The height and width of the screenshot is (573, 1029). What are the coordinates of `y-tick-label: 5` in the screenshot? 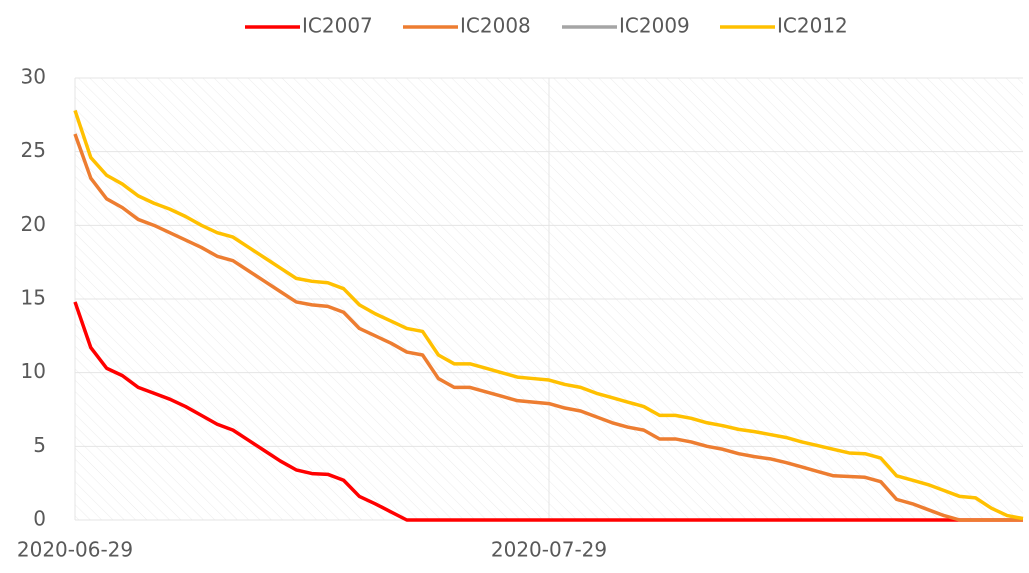 It's located at (39, 445).